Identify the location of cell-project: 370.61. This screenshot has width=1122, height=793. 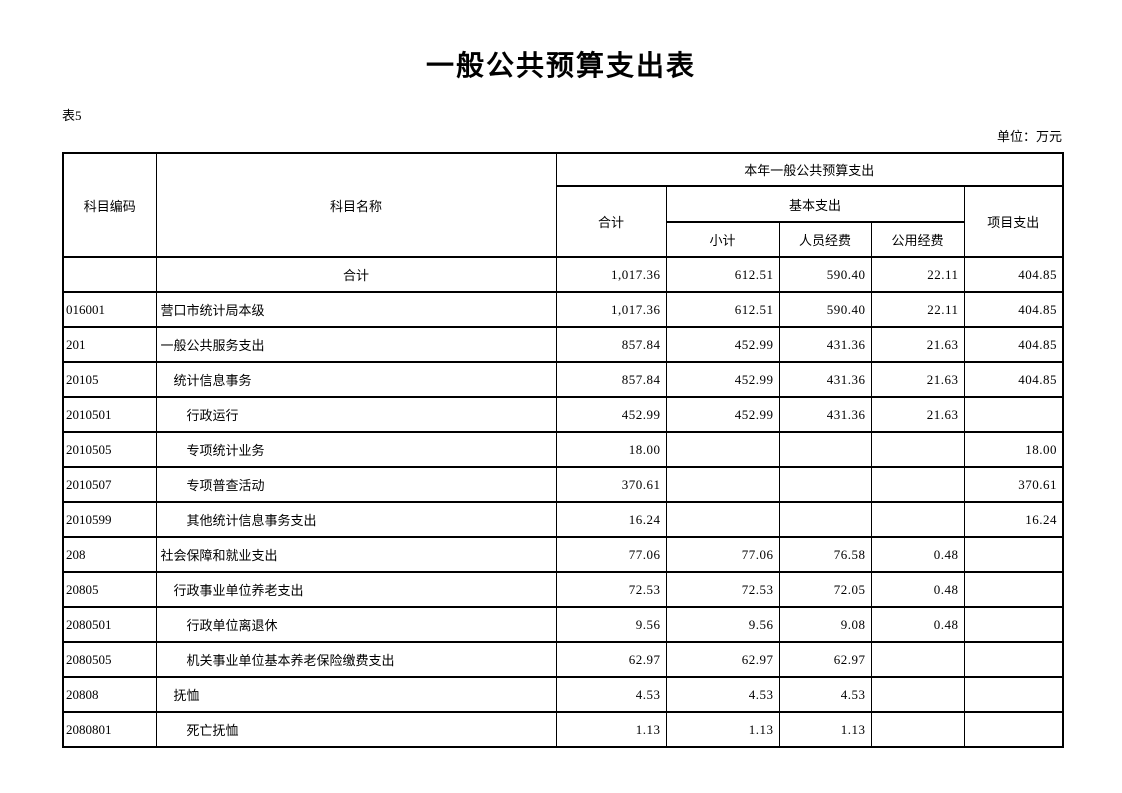
(1013, 484).